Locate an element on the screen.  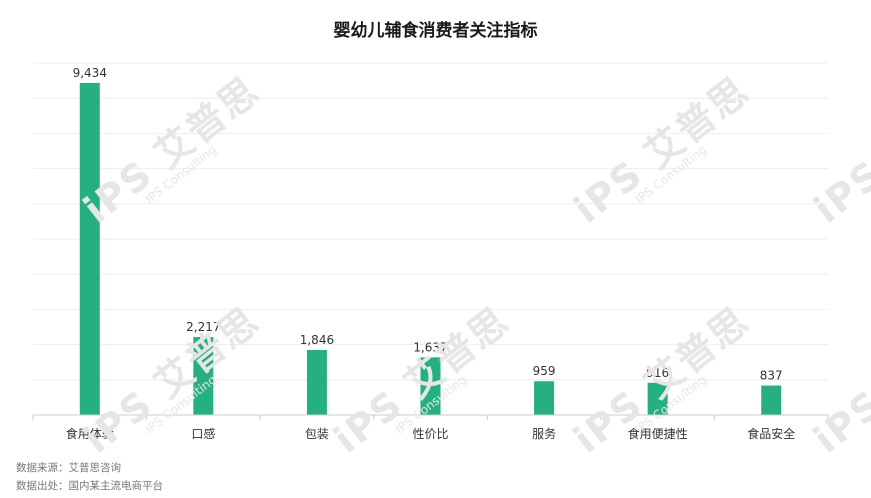
value-label: 916 is located at coordinates (657, 373).